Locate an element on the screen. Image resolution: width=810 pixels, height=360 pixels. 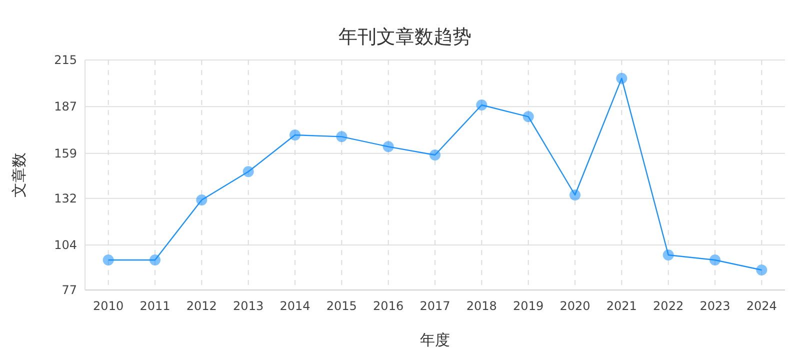
x-tick-label: 2011 is located at coordinates (155, 306).